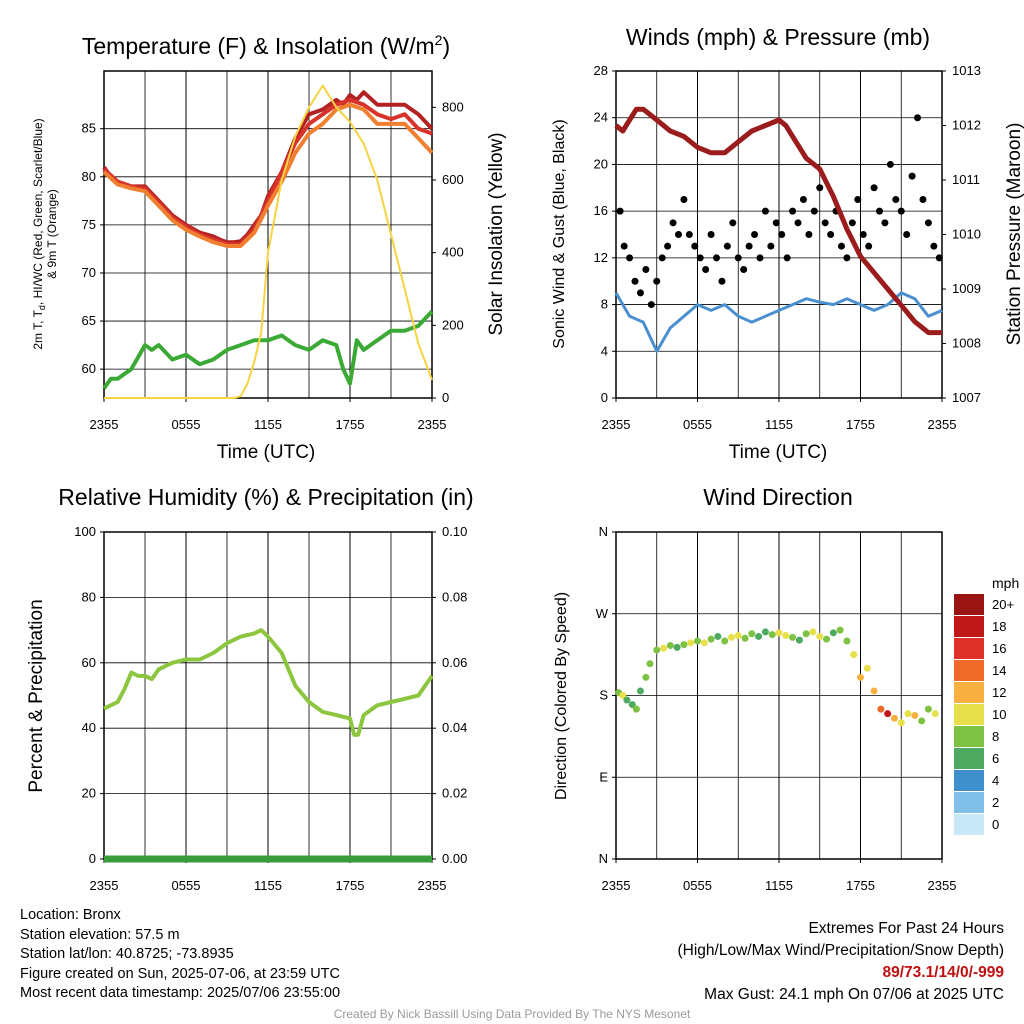 The height and width of the screenshot is (1024, 1024). What do you see at coordinates (454, 662) in the screenshot?
I see `humidity-y2-tick-label: 0.06` at bounding box center [454, 662].